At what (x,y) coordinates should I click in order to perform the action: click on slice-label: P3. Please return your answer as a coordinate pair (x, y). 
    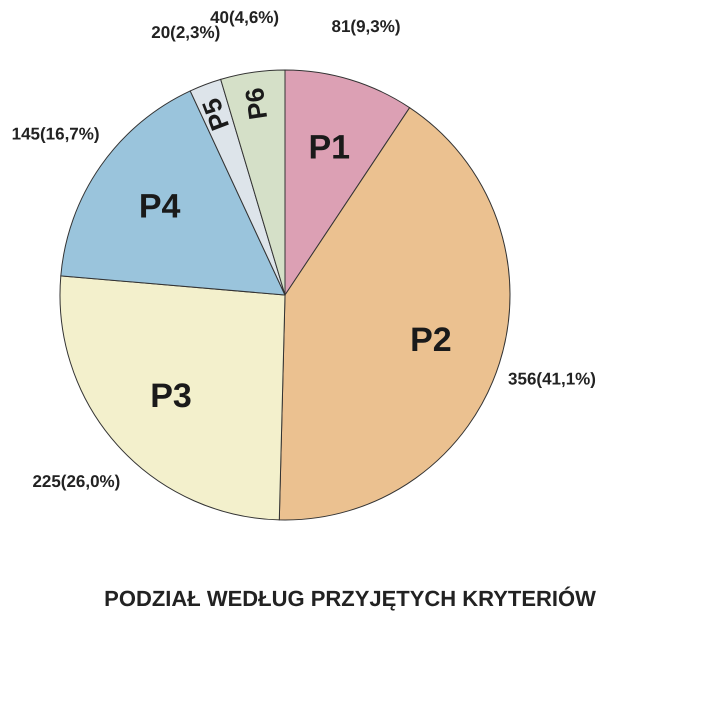
    Looking at the image, I should click on (171, 396).